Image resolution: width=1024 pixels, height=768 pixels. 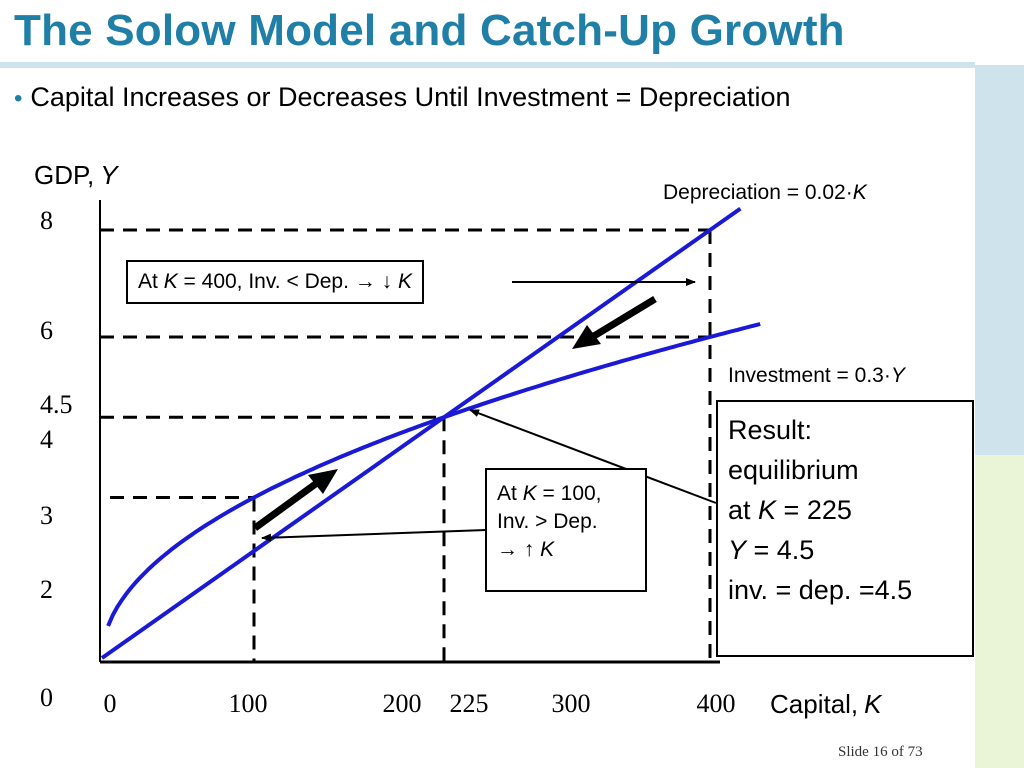 What do you see at coordinates (46, 330) in the screenshot?
I see `y-tick-label-6: 6` at bounding box center [46, 330].